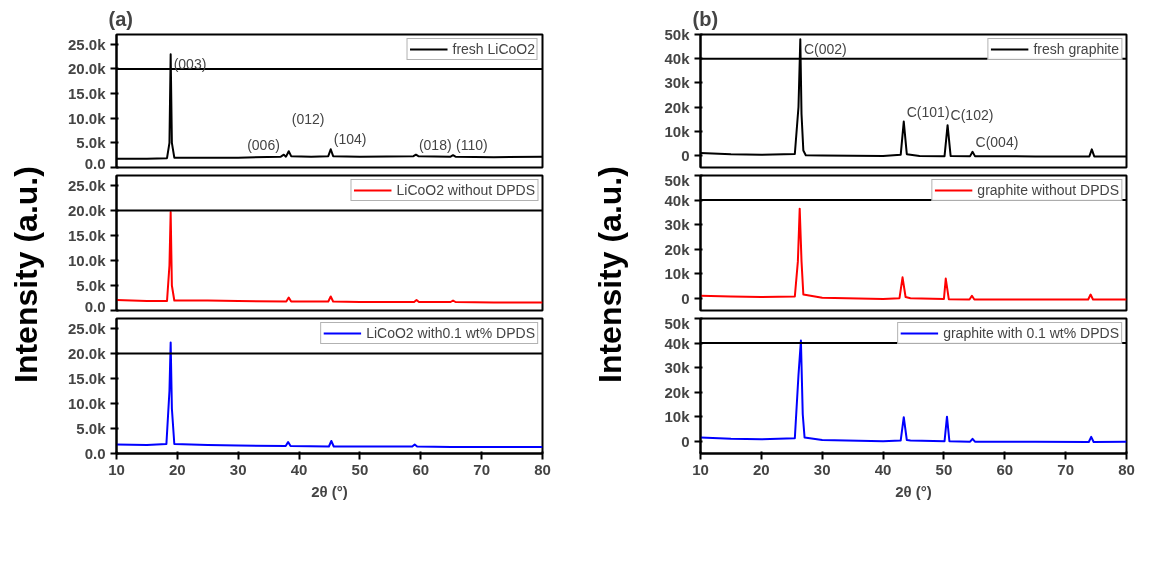 The image size is (1176, 583). I want to click on chart-title: (a), so click(120, 18).